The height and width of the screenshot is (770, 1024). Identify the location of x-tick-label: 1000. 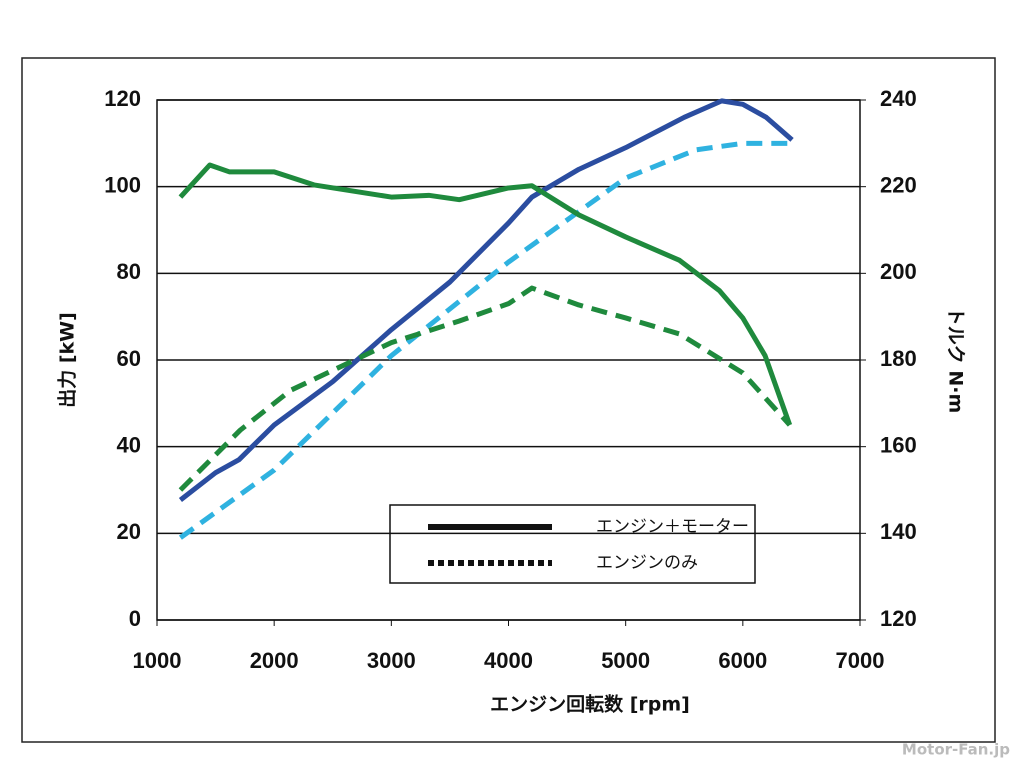
(157, 660).